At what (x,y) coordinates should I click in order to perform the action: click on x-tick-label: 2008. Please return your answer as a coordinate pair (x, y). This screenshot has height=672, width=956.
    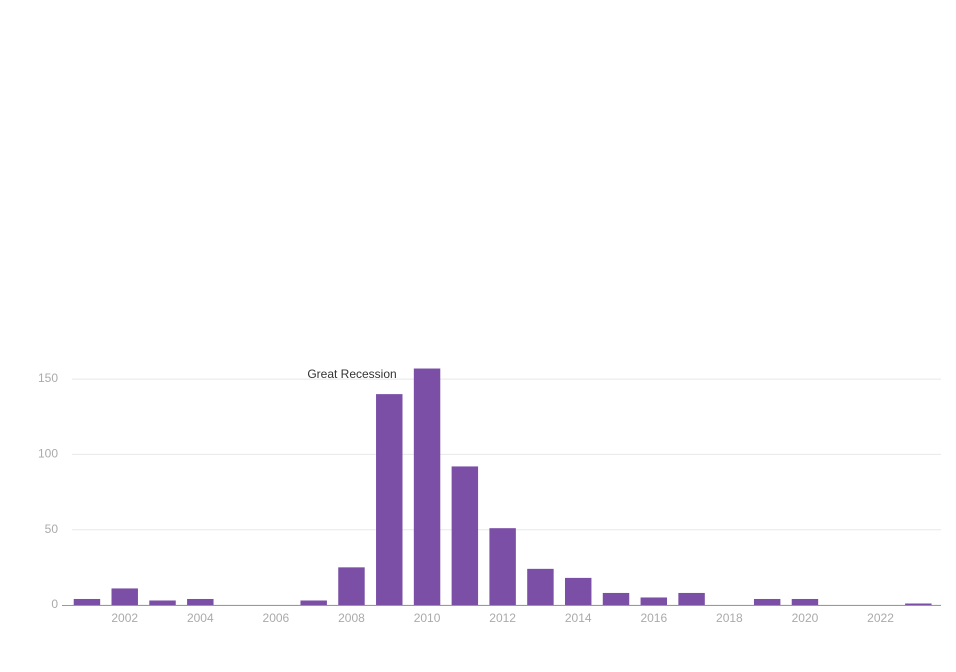
    Looking at the image, I should click on (351, 618).